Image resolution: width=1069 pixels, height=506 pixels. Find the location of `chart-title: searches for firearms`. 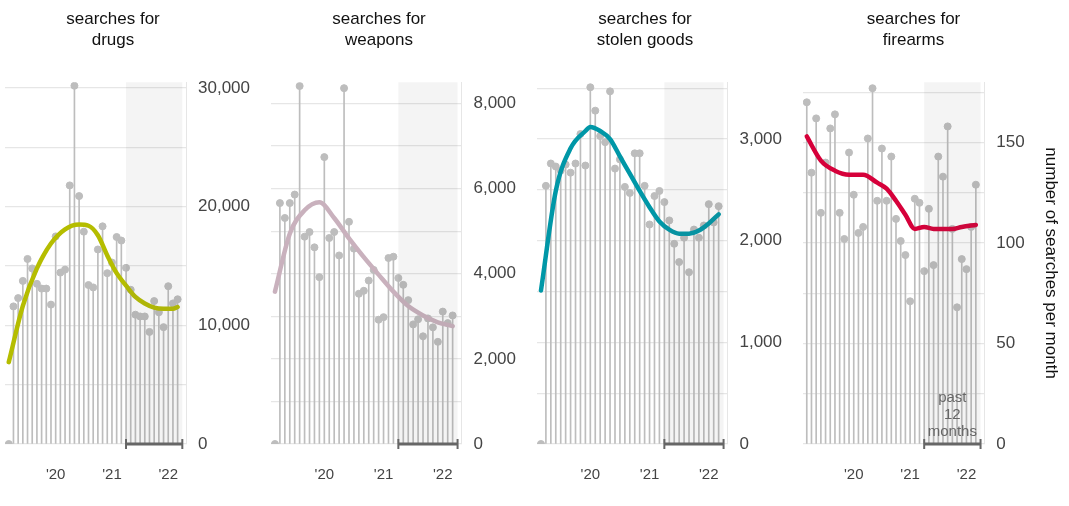

chart-title: searches for firearms is located at coordinates (913, 29).